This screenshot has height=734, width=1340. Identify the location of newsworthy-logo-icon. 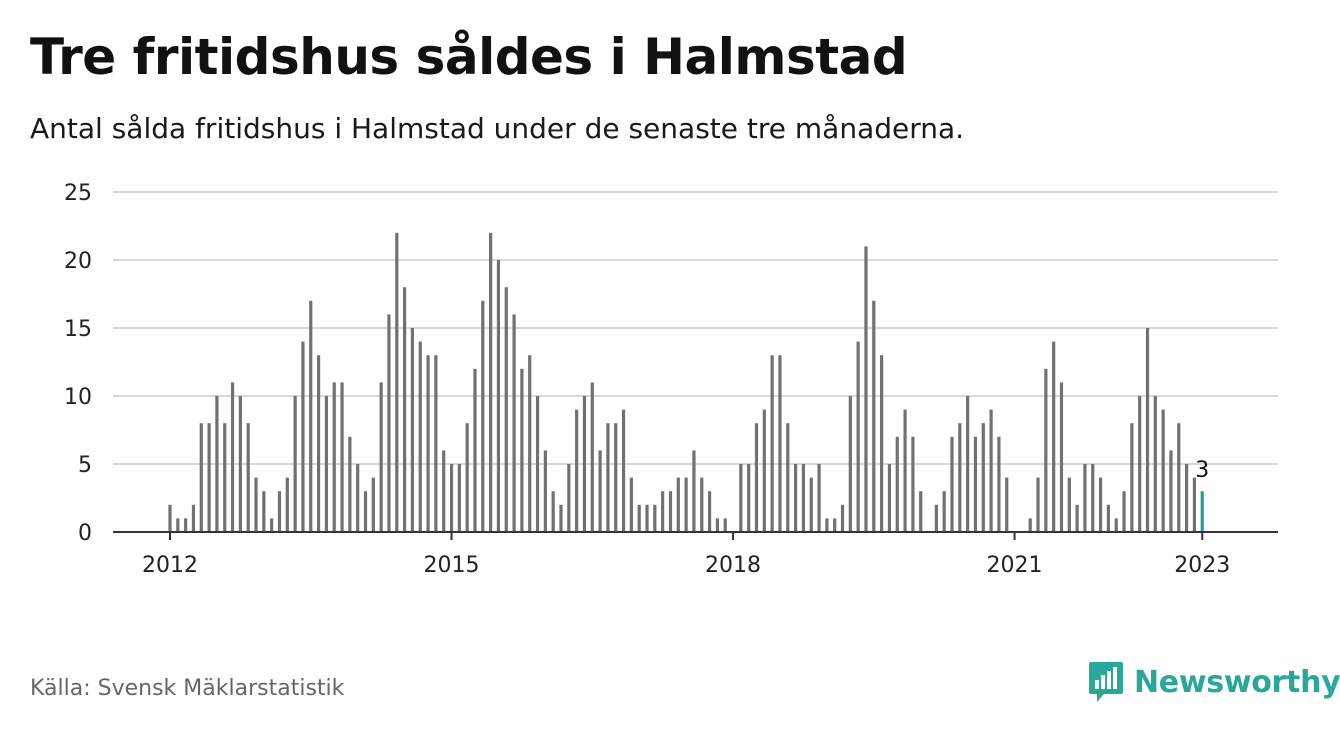
(1106, 682).